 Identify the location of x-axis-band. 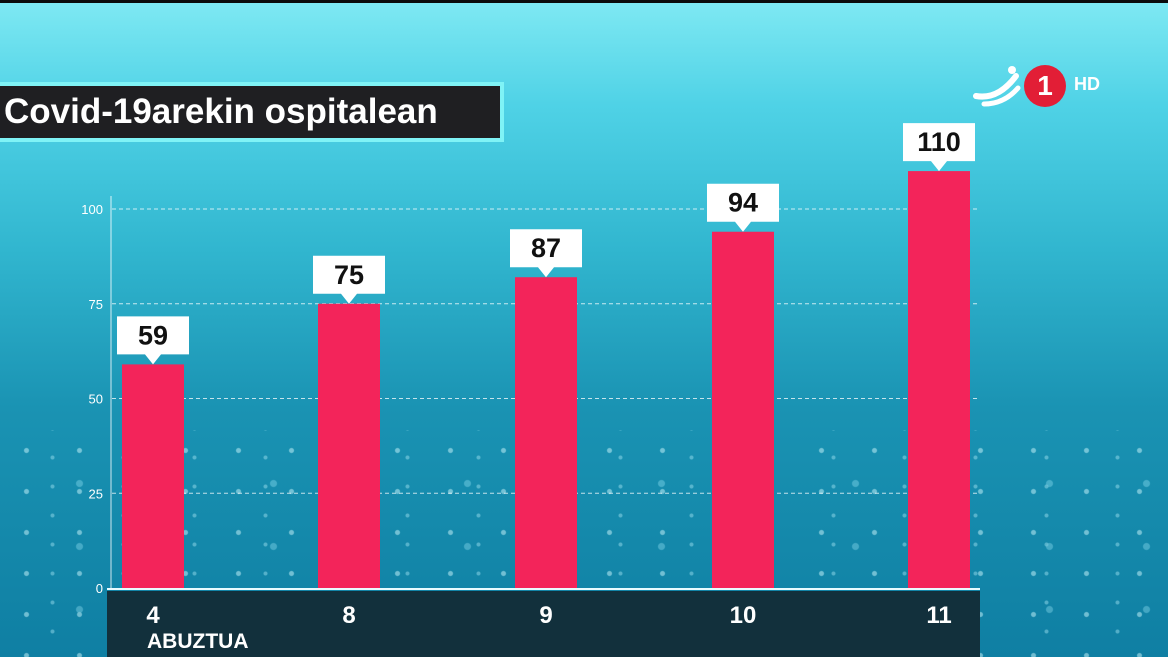
(543, 624).